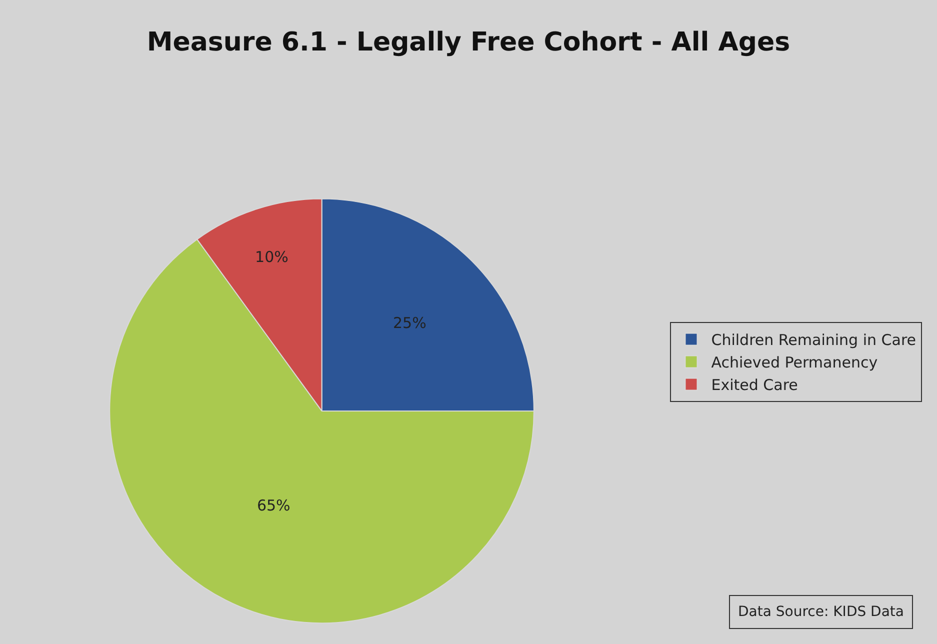  I want to click on data-label: 25%, so click(409, 323).